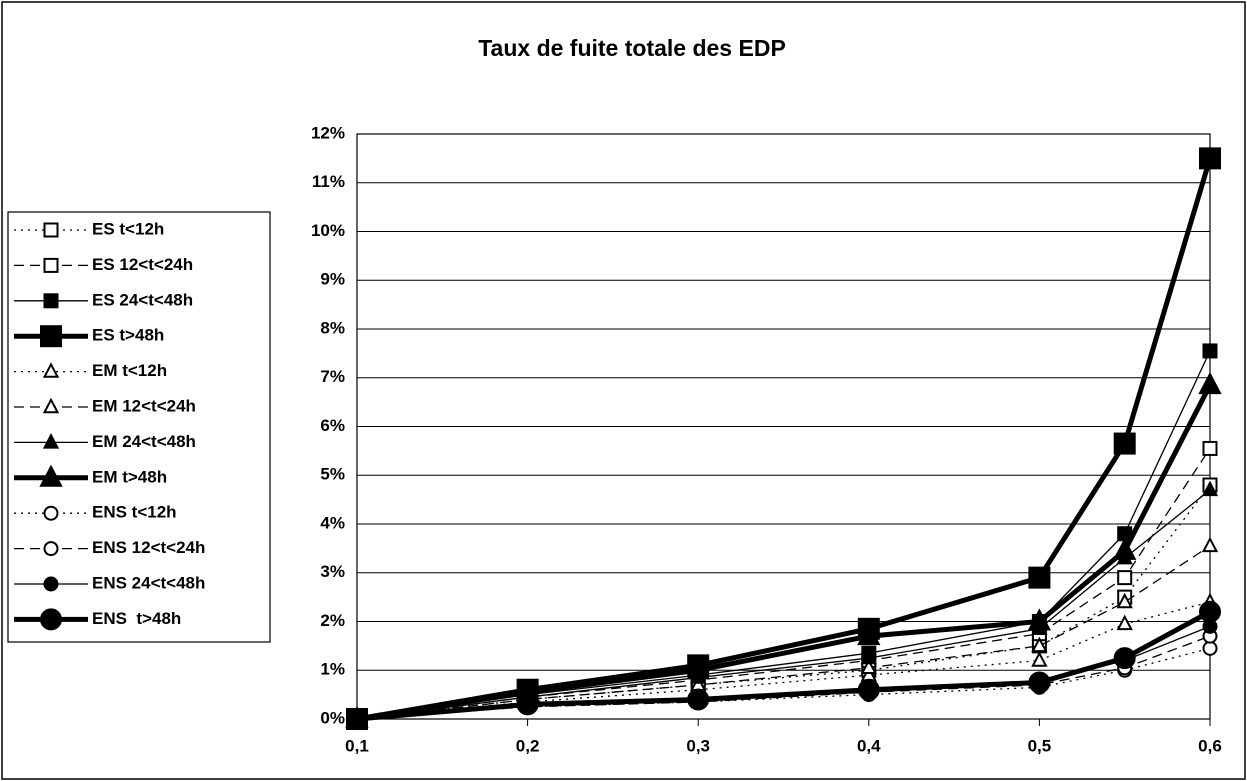 The height and width of the screenshot is (781, 1247). What do you see at coordinates (357, 745) in the screenshot?
I see `x-tick-label: 0,1` at bounding box center [357, 745].